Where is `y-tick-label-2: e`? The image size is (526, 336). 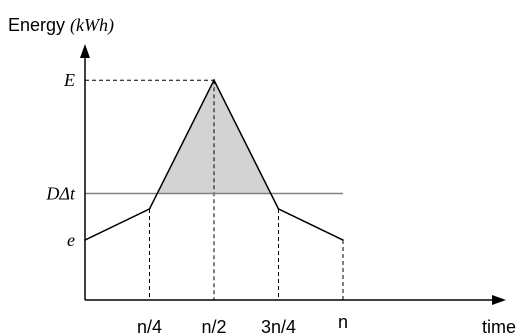 y-tick-label-2: e is located at coordinates (71, 240).